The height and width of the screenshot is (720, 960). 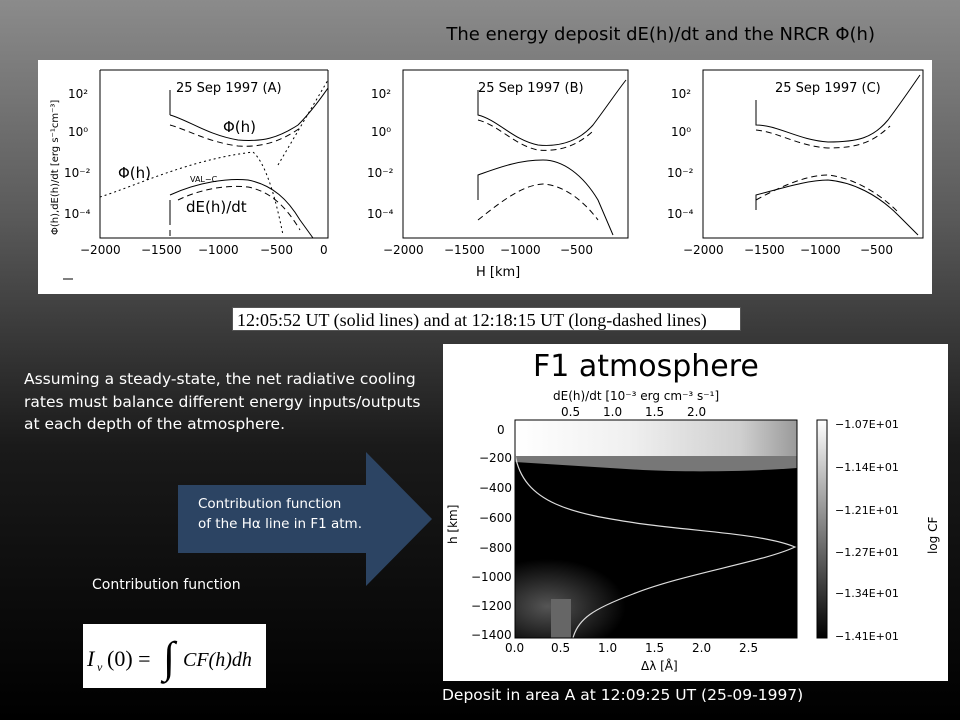 I want to click on panel-a-ytick: 10⁻², so click(x=77, y=173).